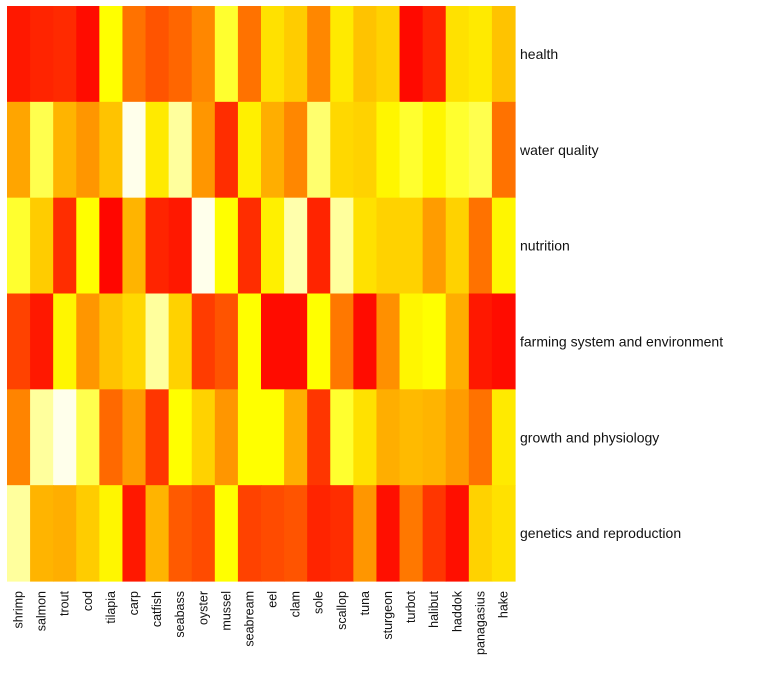  I want to click on column-label: eel, so click(273, 599).